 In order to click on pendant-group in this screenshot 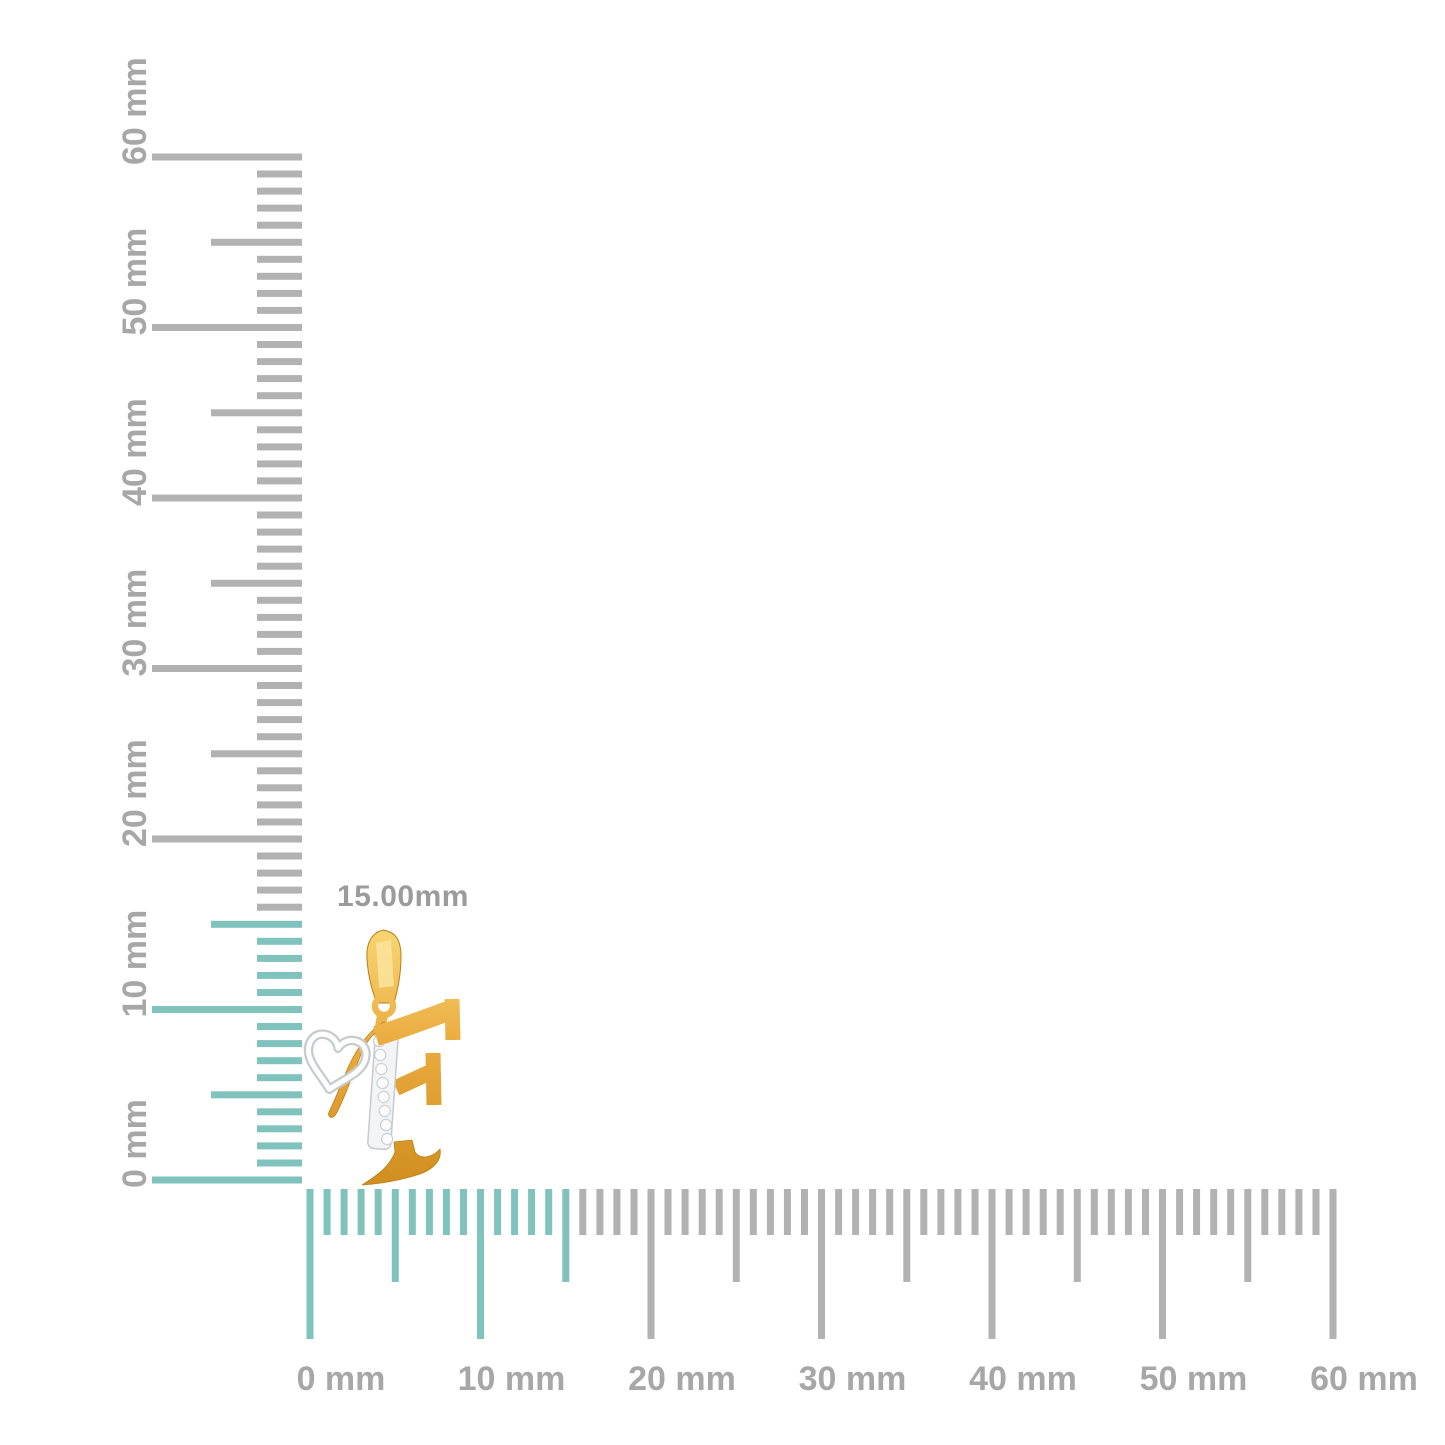, I will do `click(382, 1057)`.